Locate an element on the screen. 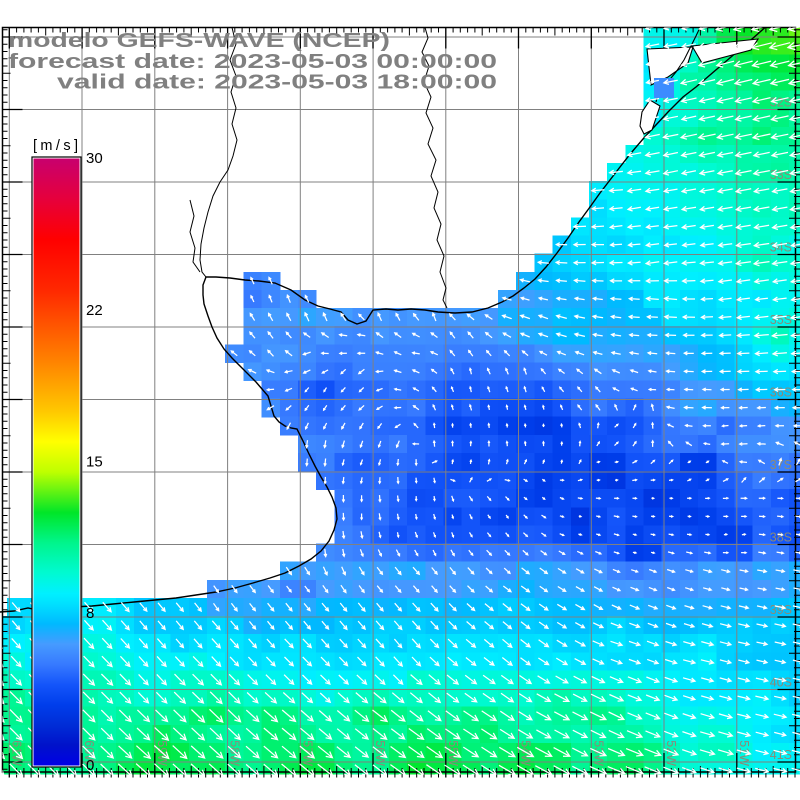 This screenshot has height=800, width=800. svg-text: 51W is located at coordinates (744, 753).